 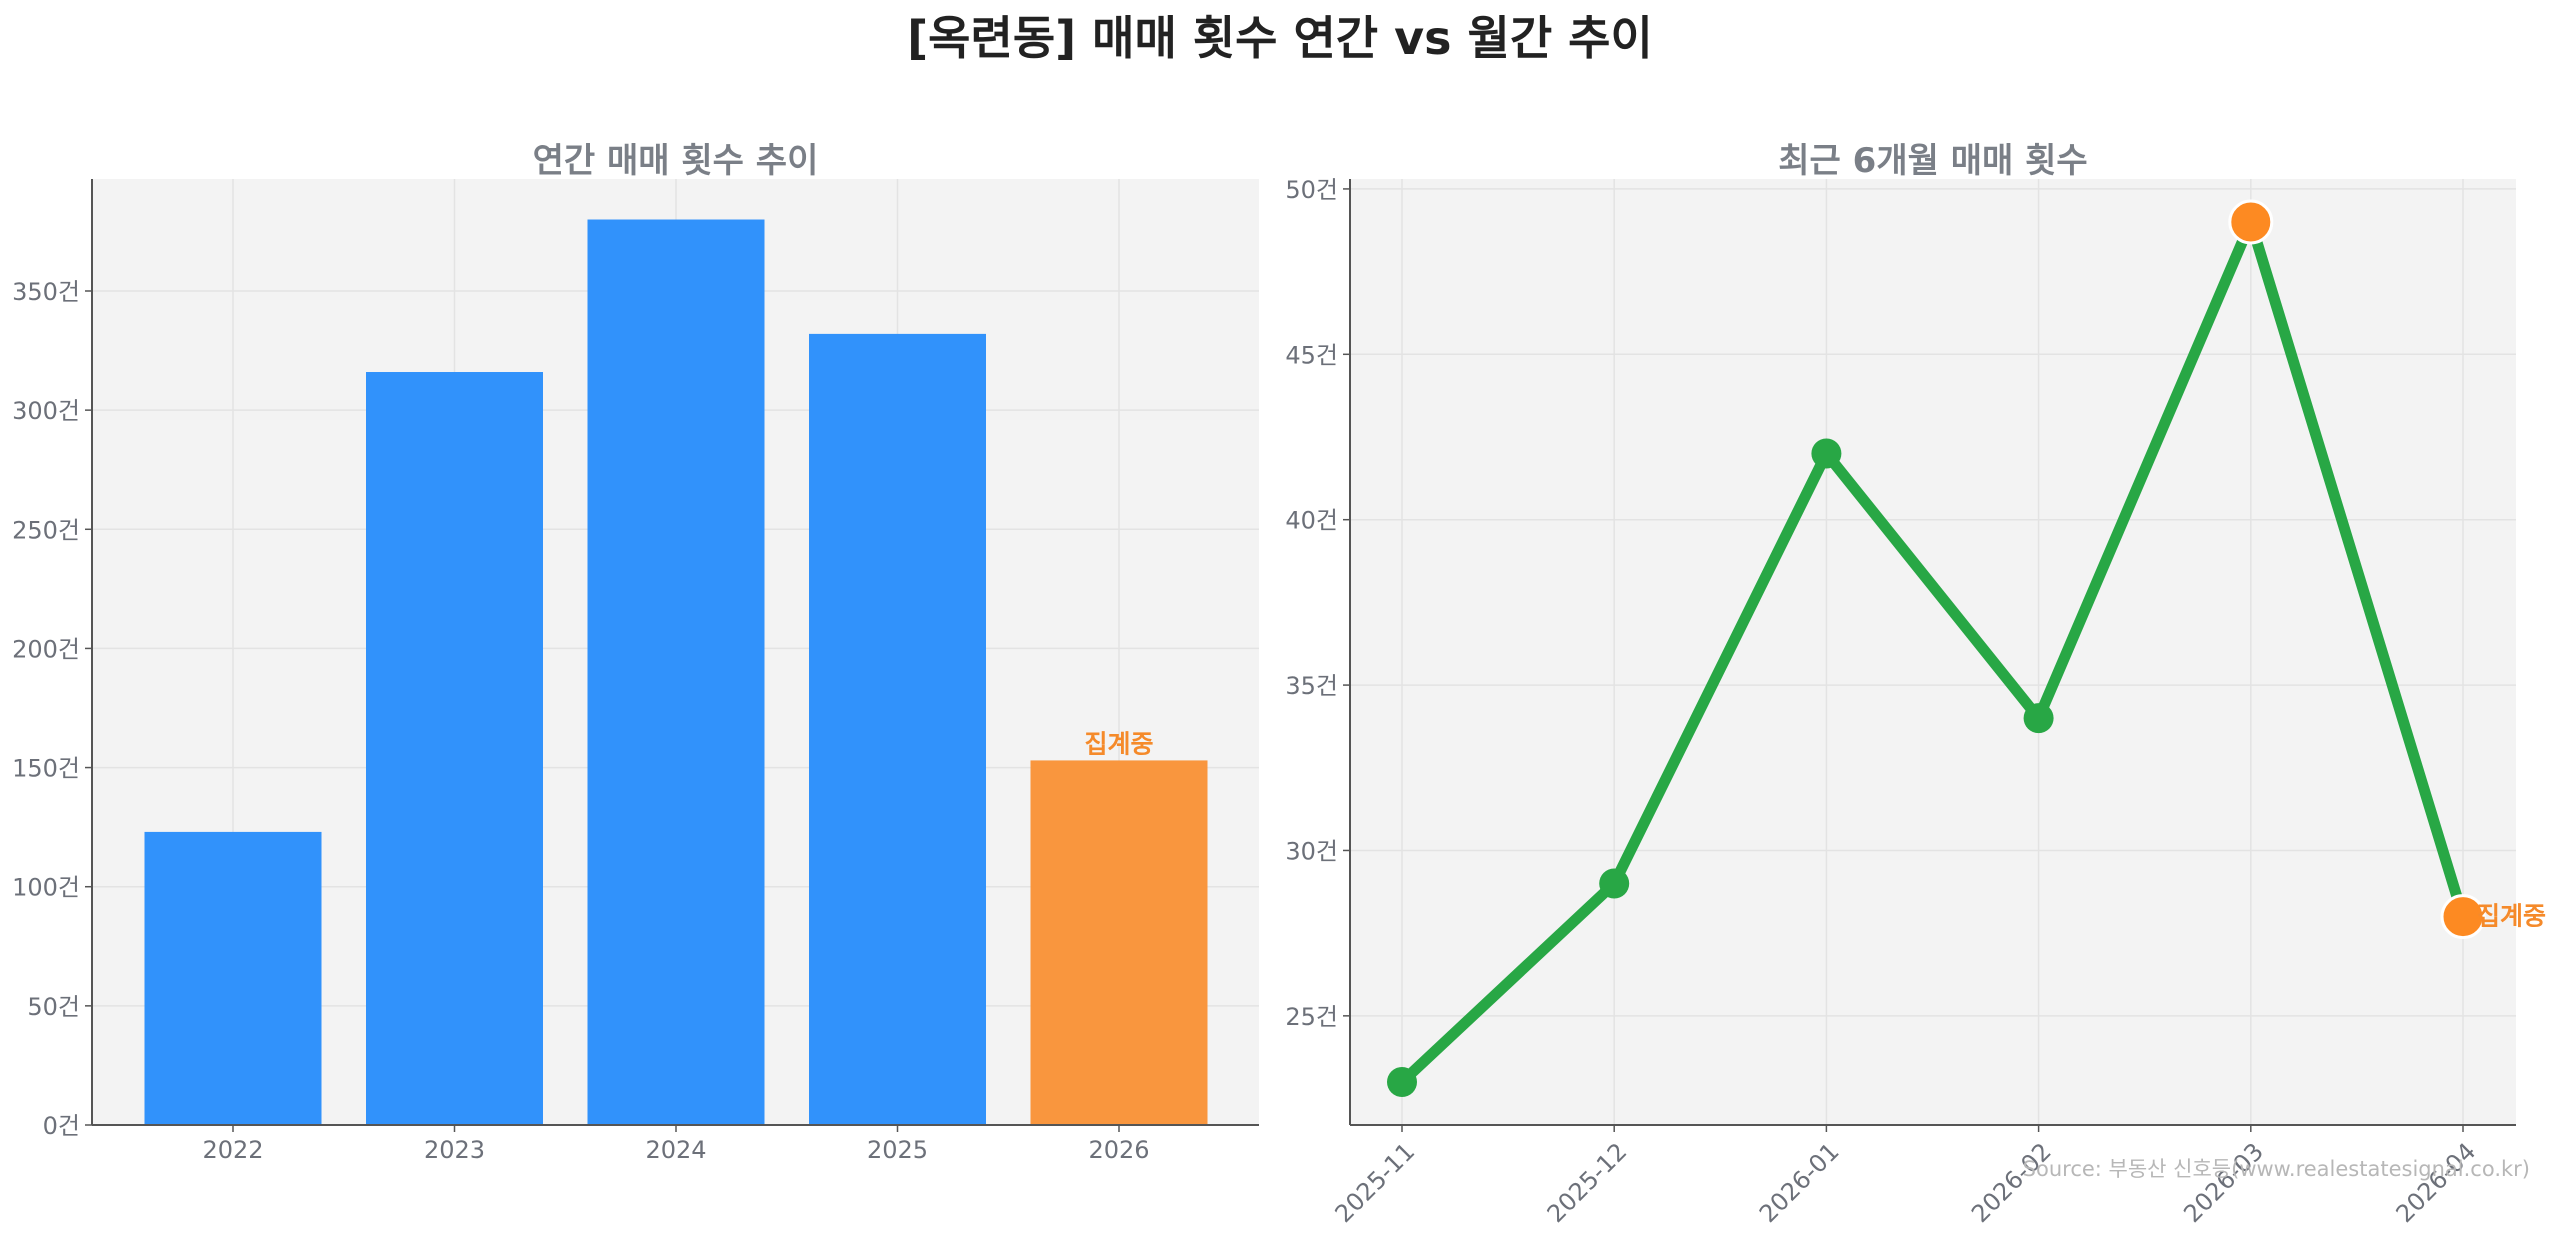 I want to click on bar-highlight, so click(x=1119, y=942).